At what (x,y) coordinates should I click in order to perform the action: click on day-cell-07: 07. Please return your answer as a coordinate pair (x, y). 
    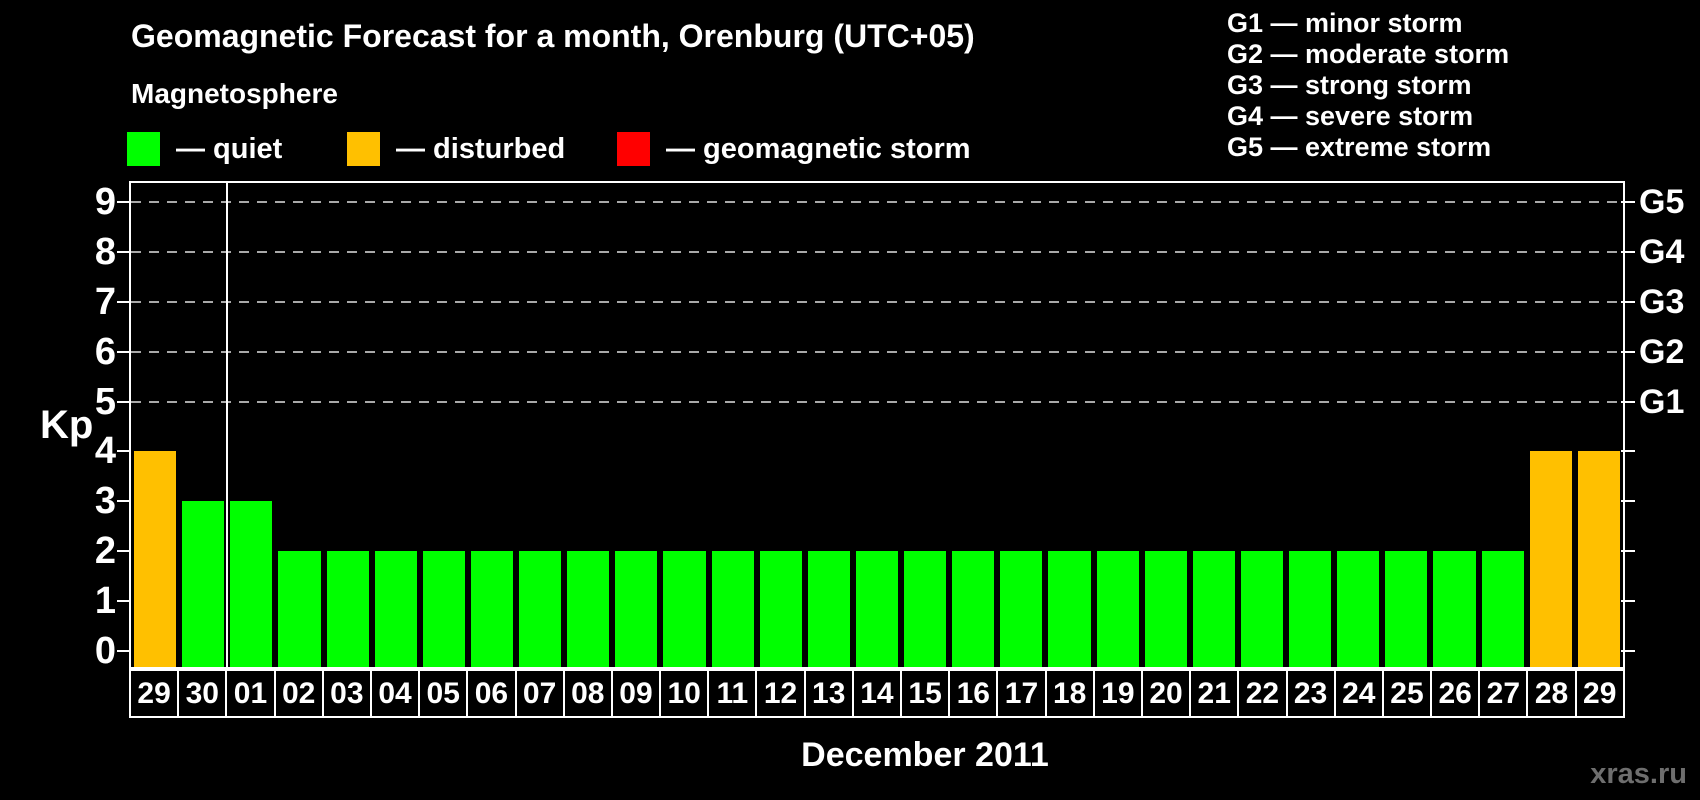
    Looking at the image, I should click on (538, 693).